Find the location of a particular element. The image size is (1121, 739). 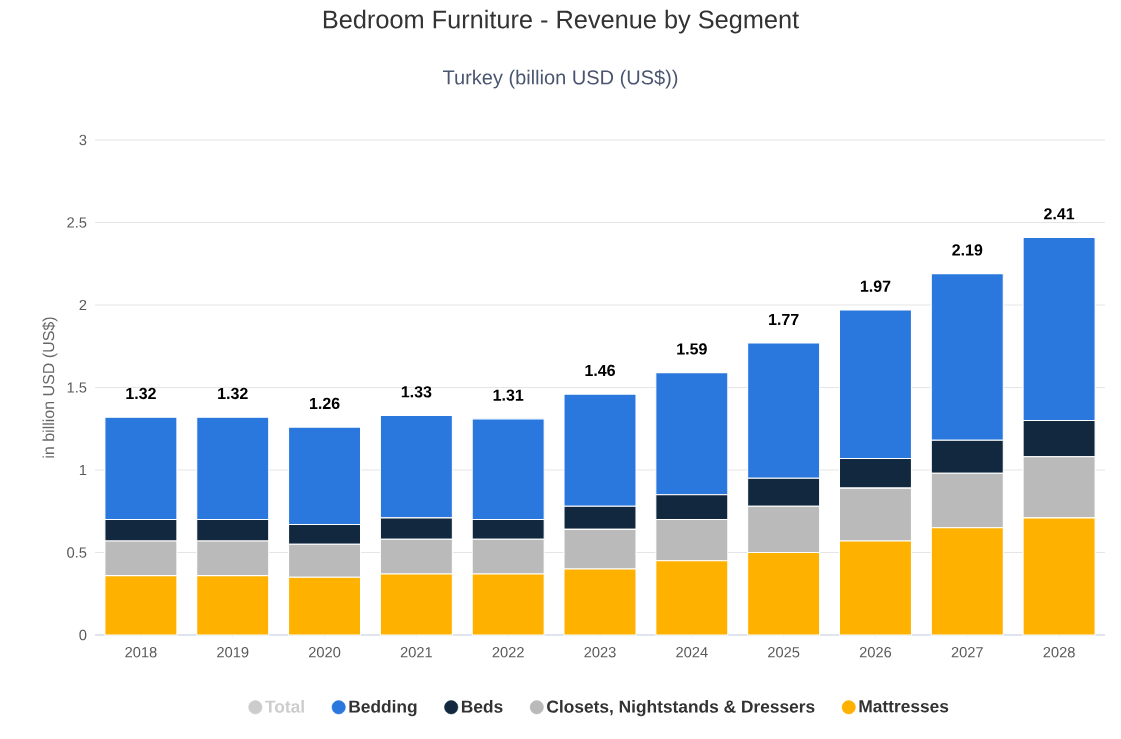

legend-label: Closets, Nightstands & Dressers is located at coordinates (681, 708).